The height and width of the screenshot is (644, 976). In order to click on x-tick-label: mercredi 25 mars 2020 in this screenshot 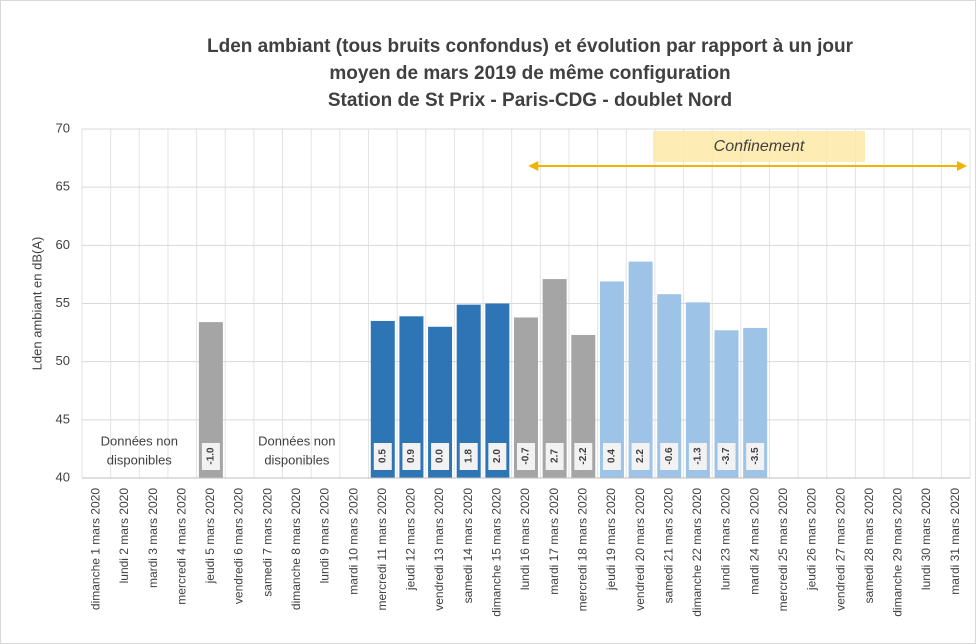, I will do `click(783, 550)`.